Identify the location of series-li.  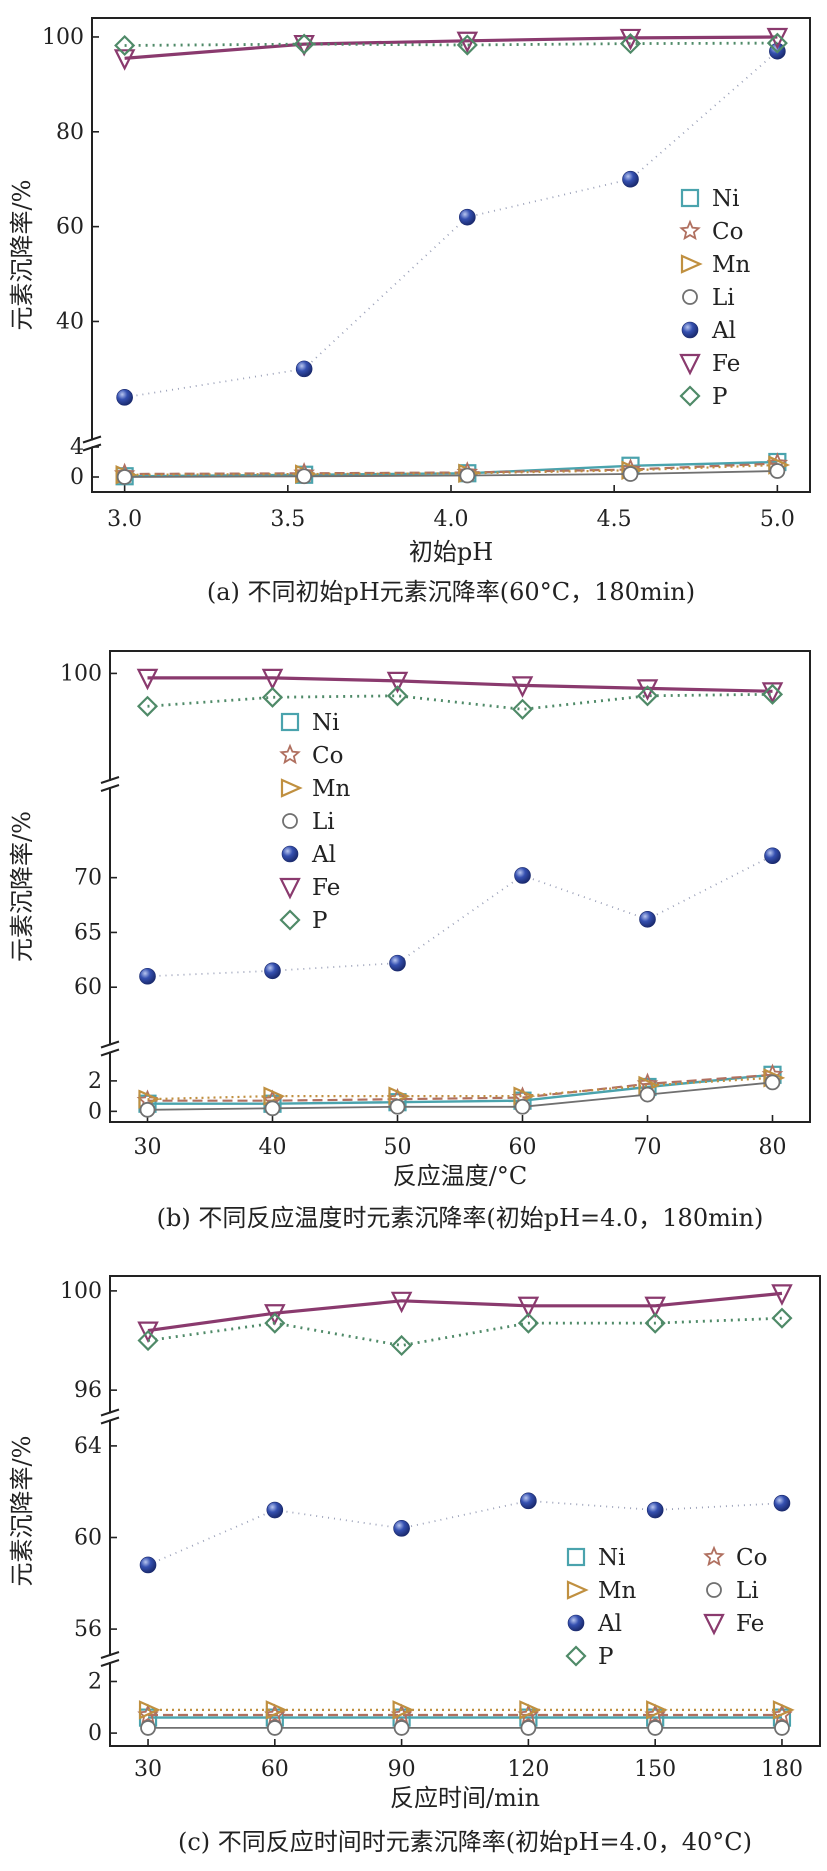
(451, 474).